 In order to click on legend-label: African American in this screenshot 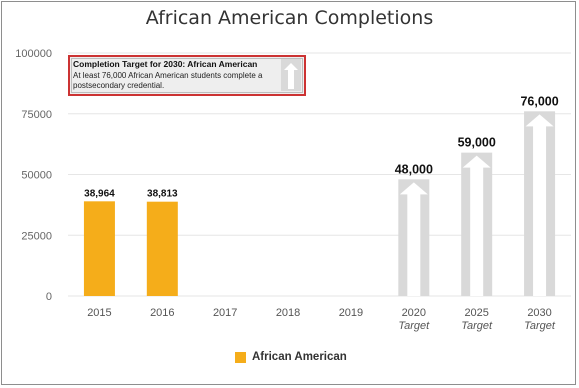, I will do `click(299, 357)`.